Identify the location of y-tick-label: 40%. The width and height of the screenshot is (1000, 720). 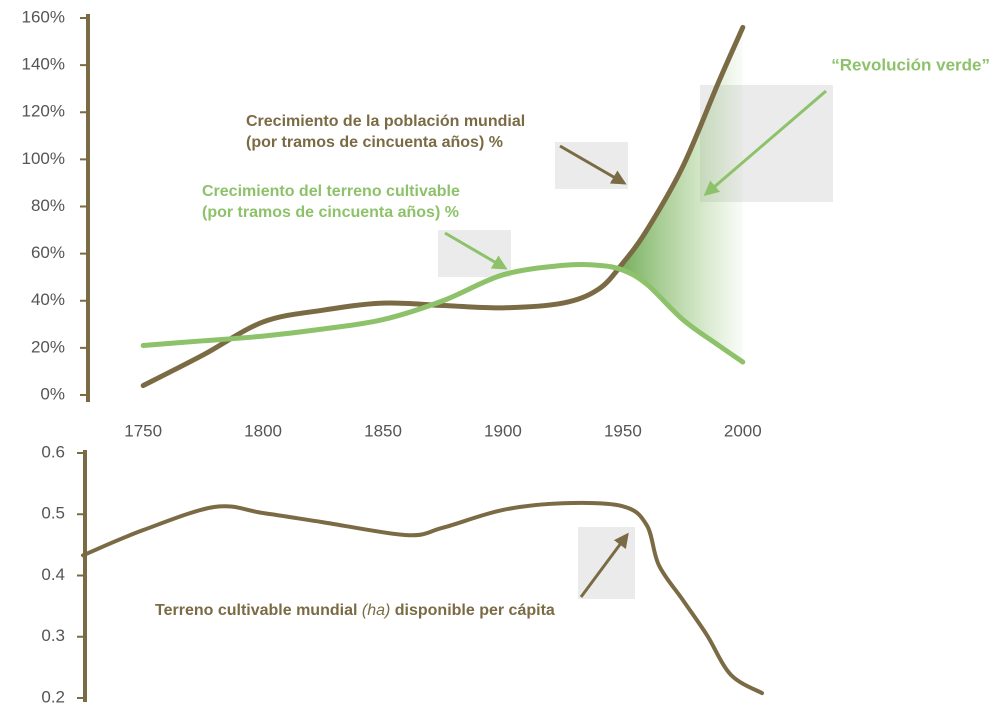
(48, 299).